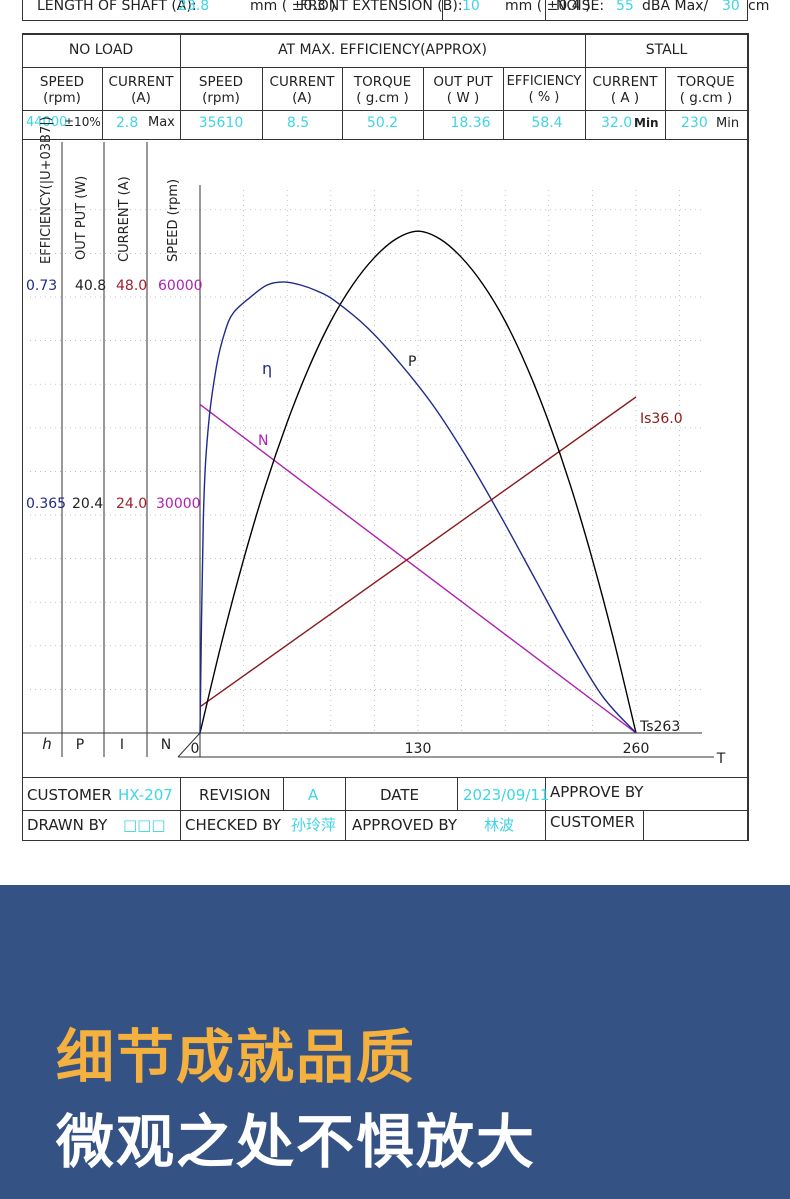 Image resolution: width=790 pixels, height=1199 pixels. What do you see at coordinates (382, 90) in the screenshot?
I see `col-header-me-torque: TORQUE( g.cm )` at bounding box center [382, 90].